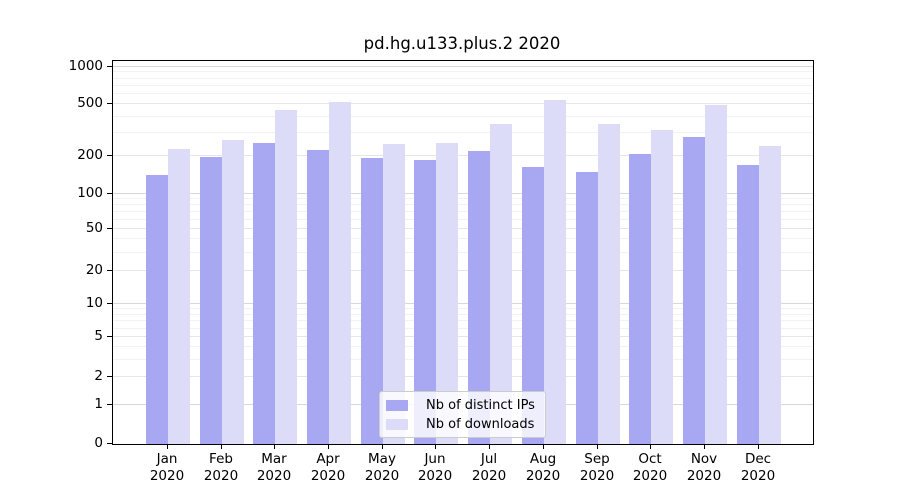 The height and width of the screenshot is (500, 900). I want to click on y-tick-label: 1000, so click(85, 66).